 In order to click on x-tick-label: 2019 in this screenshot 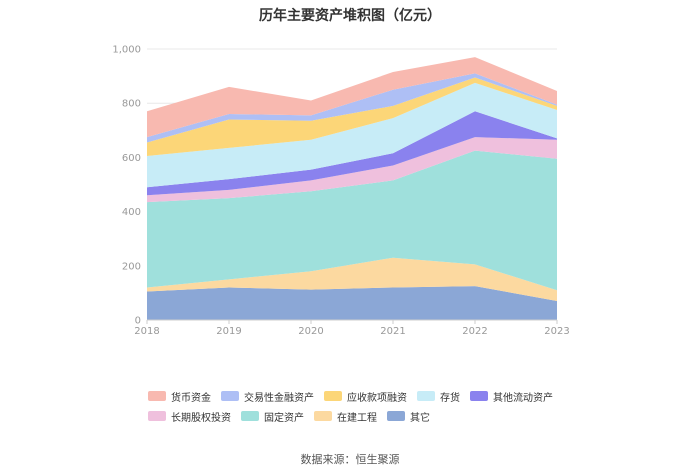, I will do `click(228, 331)`.